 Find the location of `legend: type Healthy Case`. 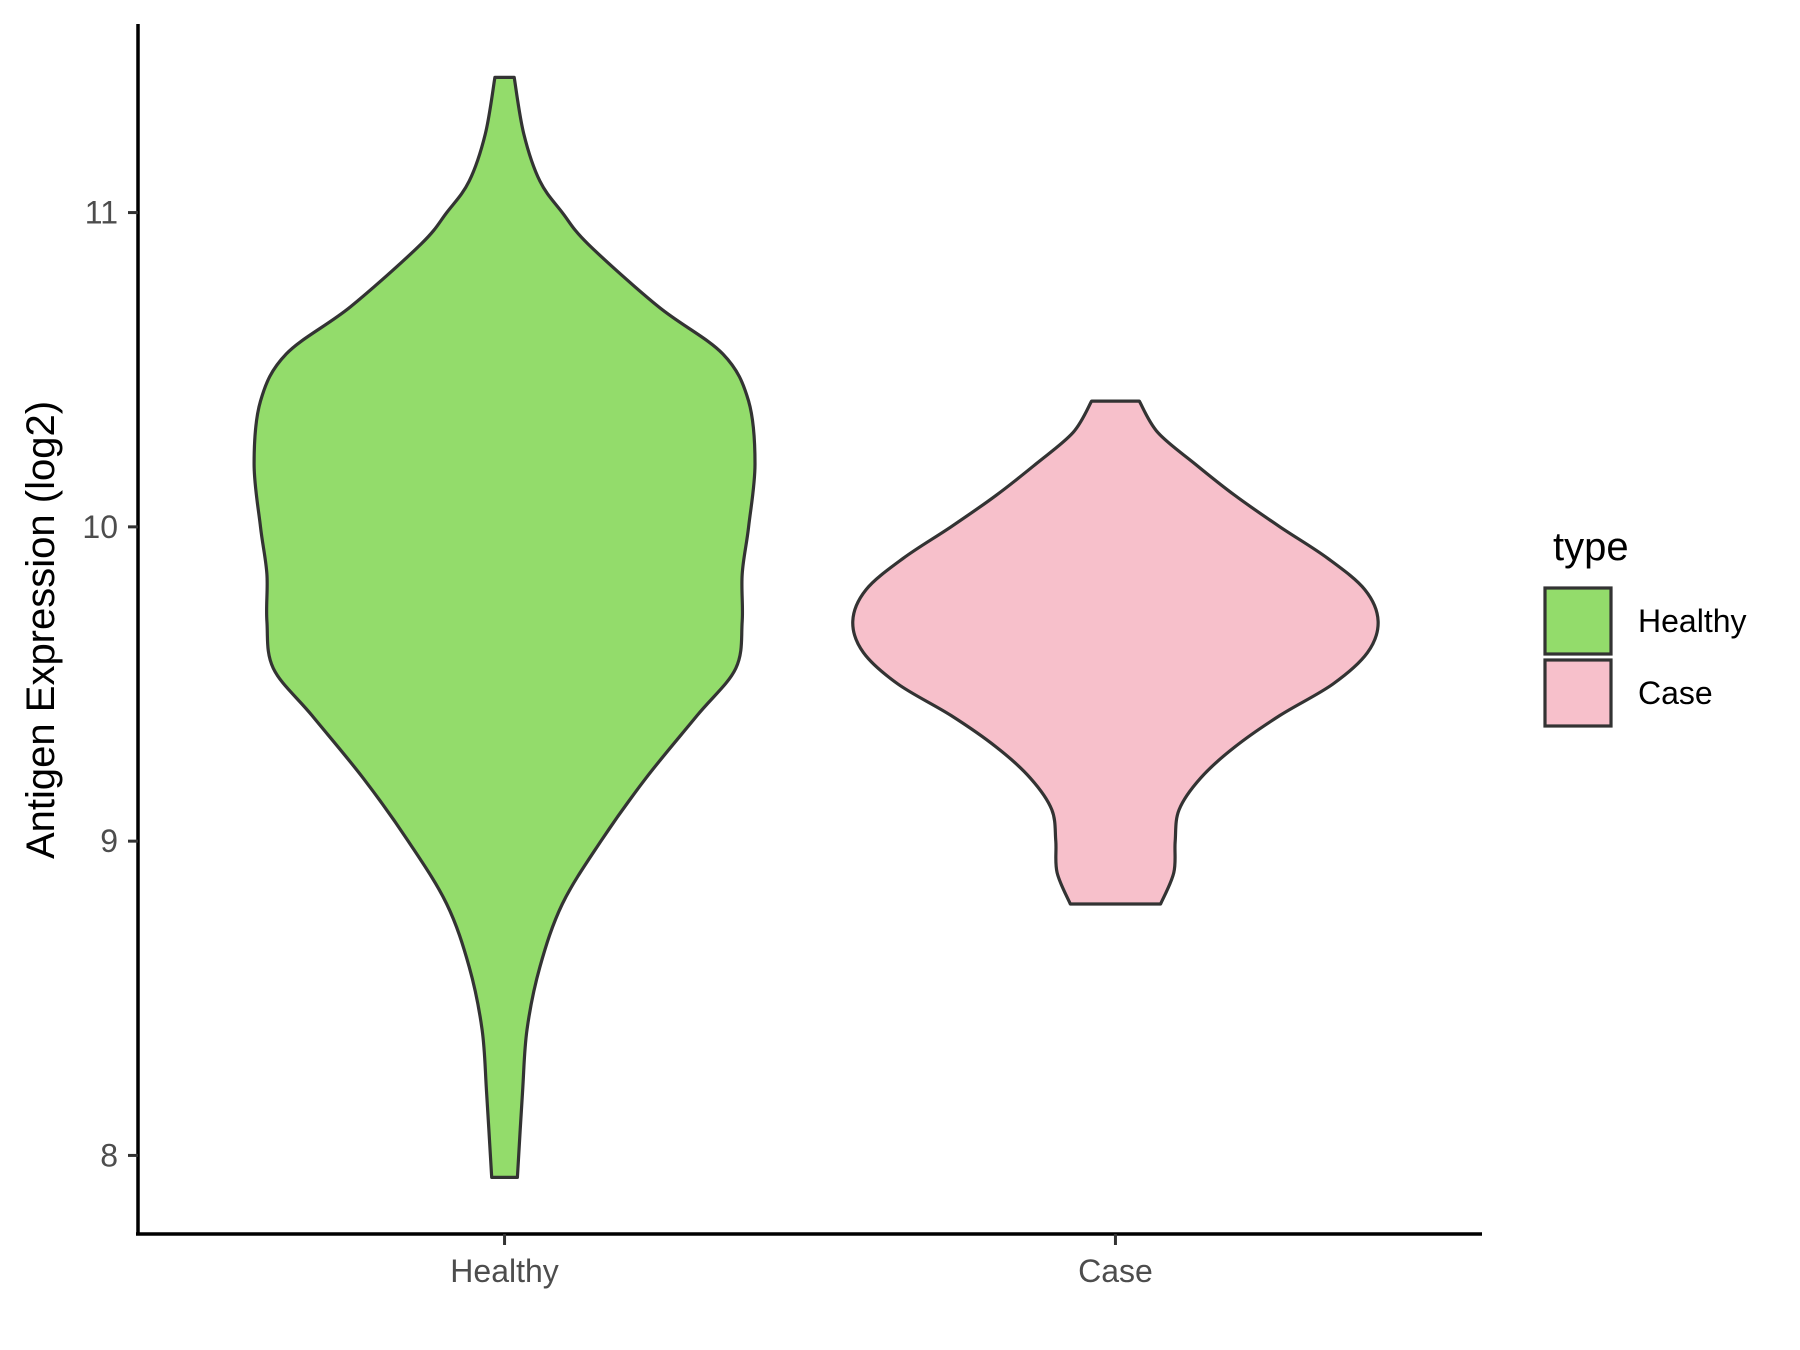

legend: type Healthy Case is located at coordinates (1645, 626).